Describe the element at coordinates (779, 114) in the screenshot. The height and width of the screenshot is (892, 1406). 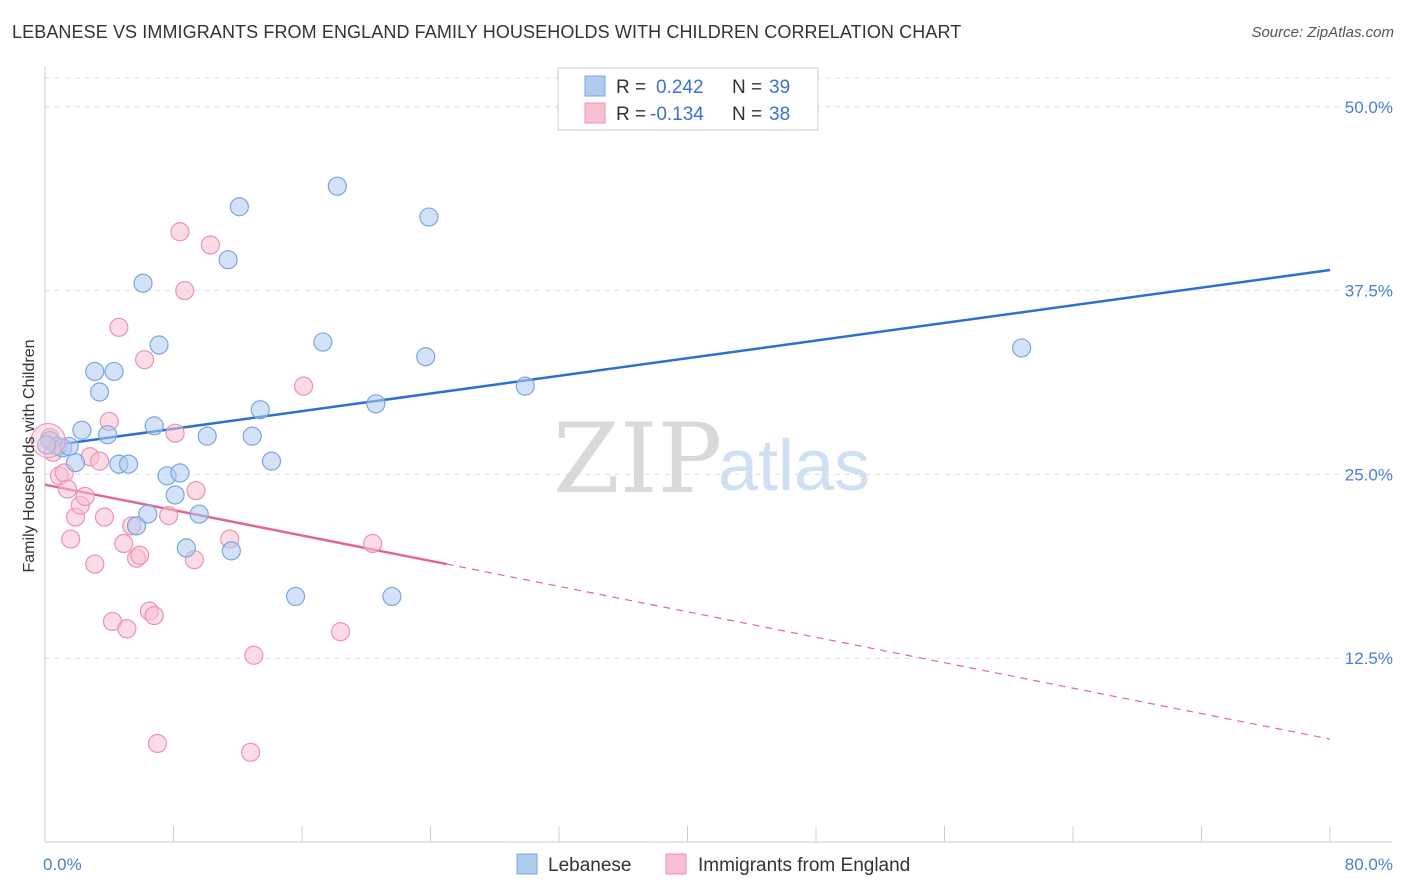
I see `legend-n-value-2: 38` at that location.